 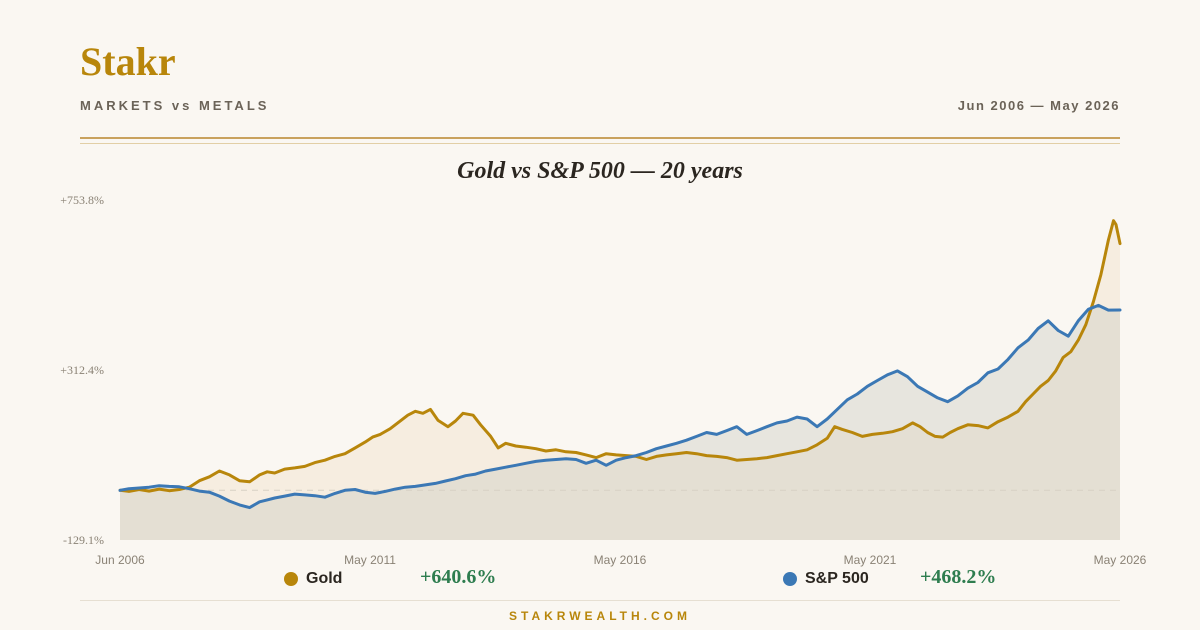 I want to click on legend-return-sp500: +468.2%, so click(x=958, y=577).